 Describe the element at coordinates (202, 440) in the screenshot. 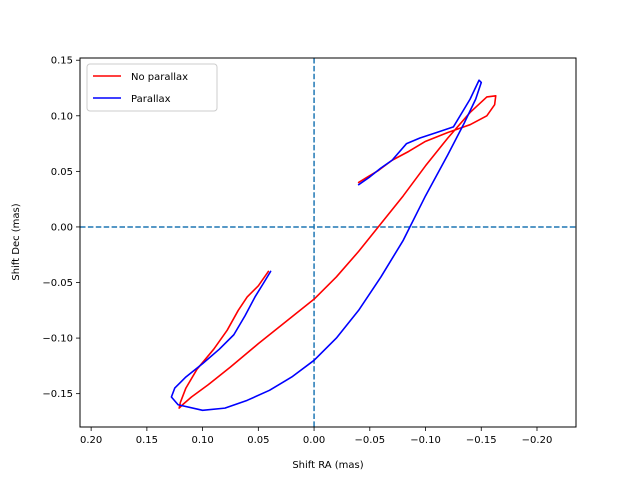

I see `x-tick-label: 0.10` at that location.